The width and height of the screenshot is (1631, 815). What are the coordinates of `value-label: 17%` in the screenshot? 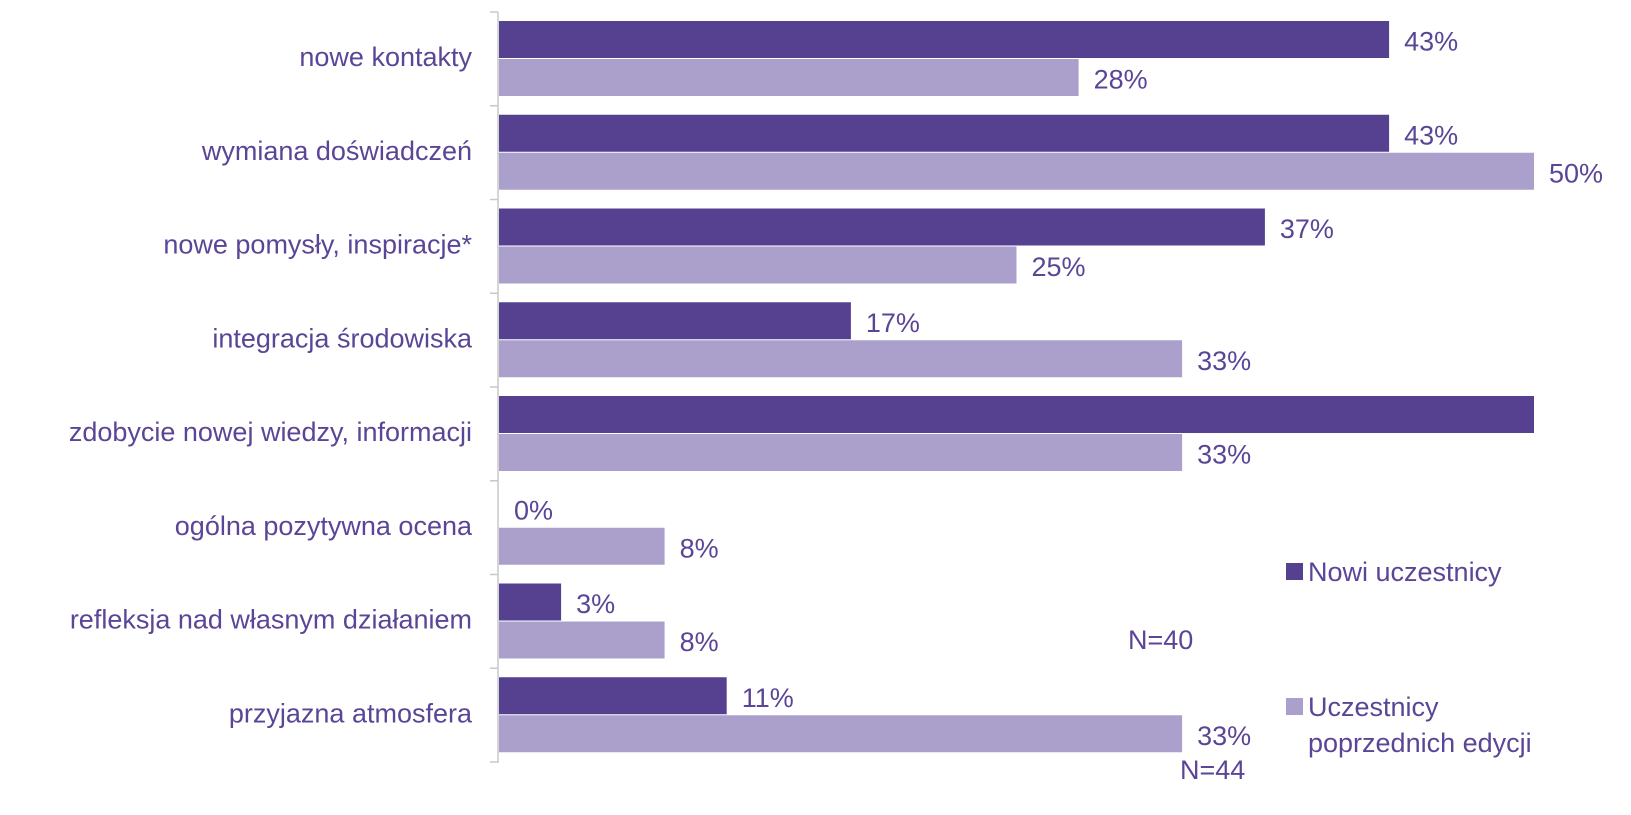 It's located at (893, 323).